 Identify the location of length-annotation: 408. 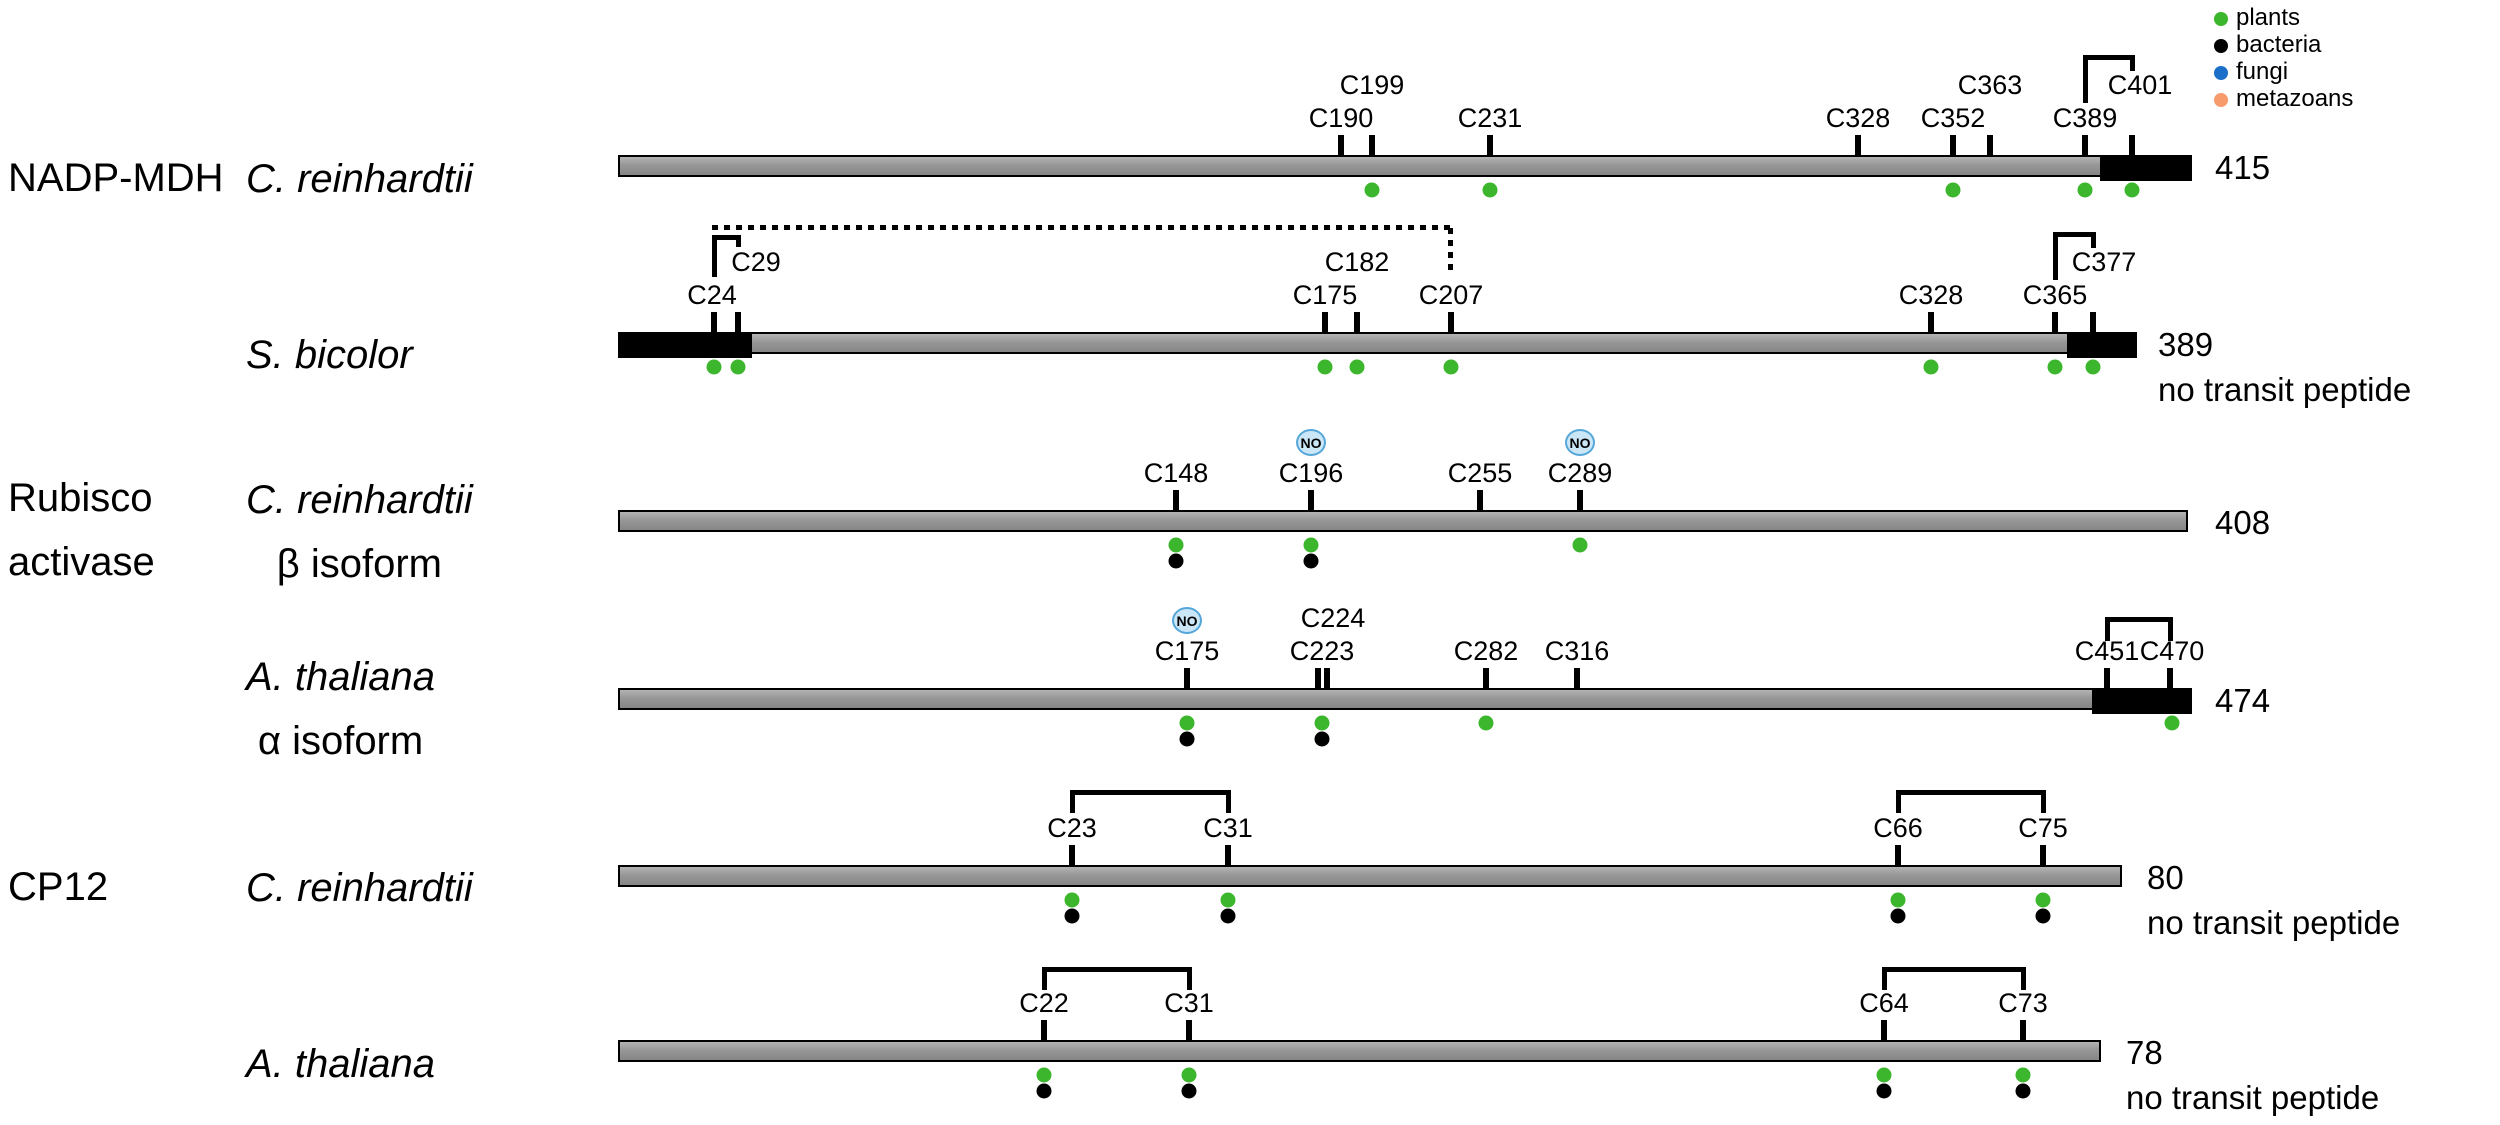
(2242, 522).